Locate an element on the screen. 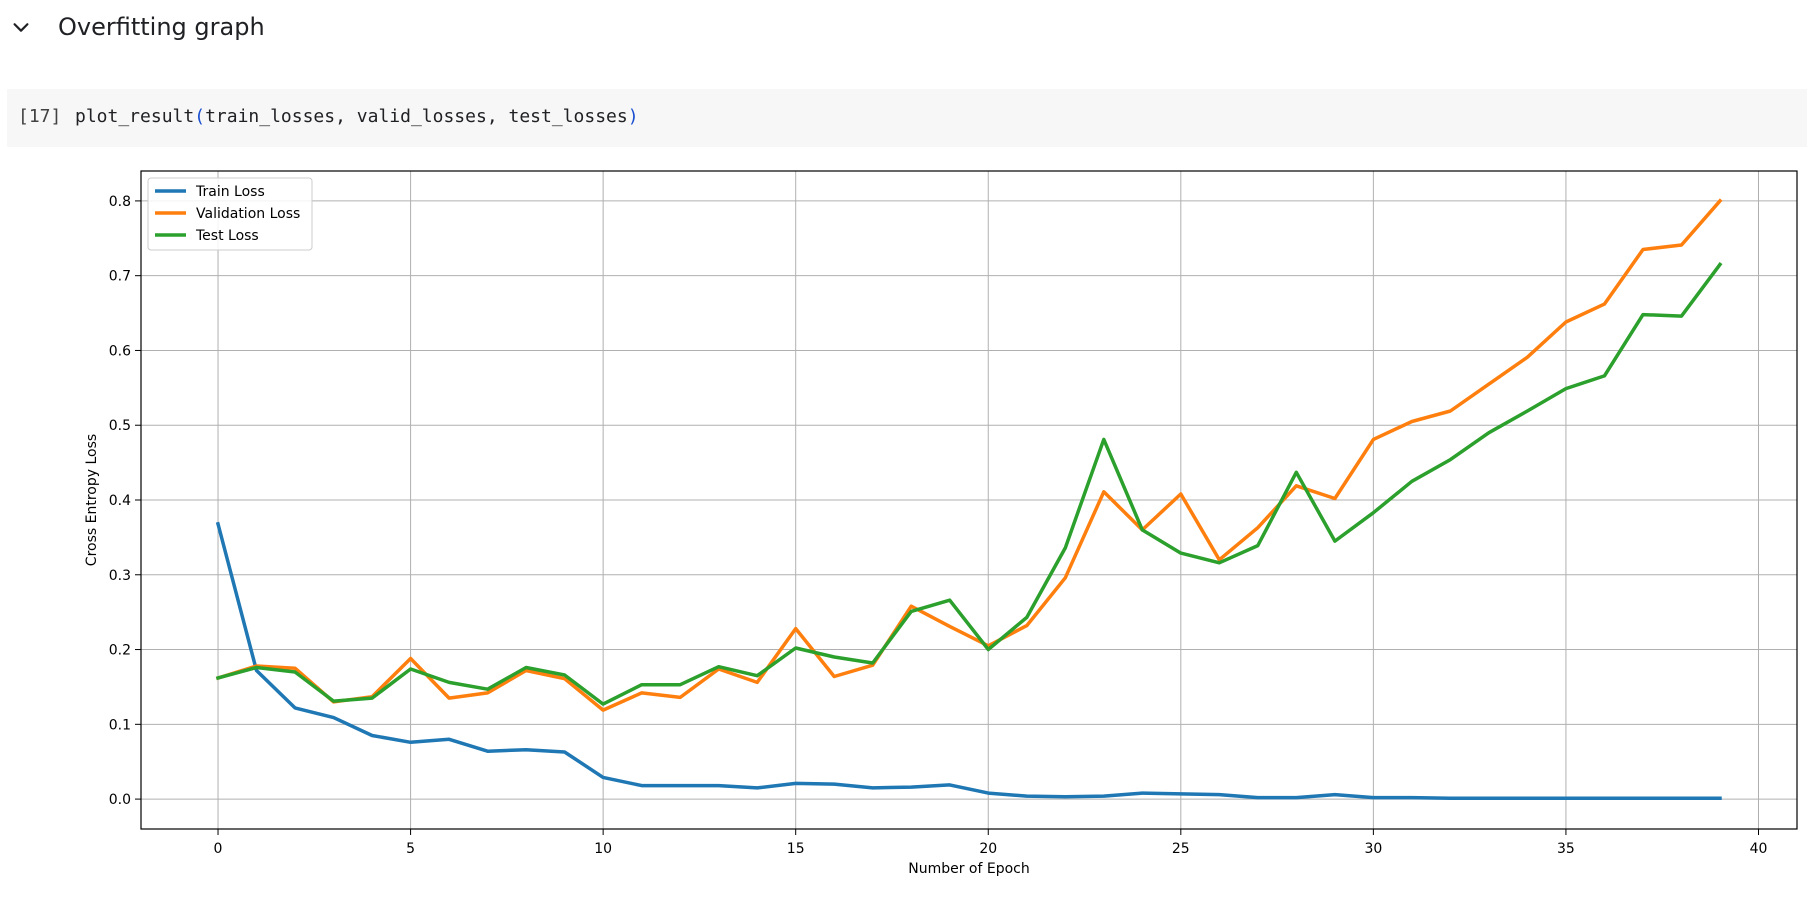 This screenshot has width=1807, height=918. x-tick-label: 0 is located at coordinates (218, 849).